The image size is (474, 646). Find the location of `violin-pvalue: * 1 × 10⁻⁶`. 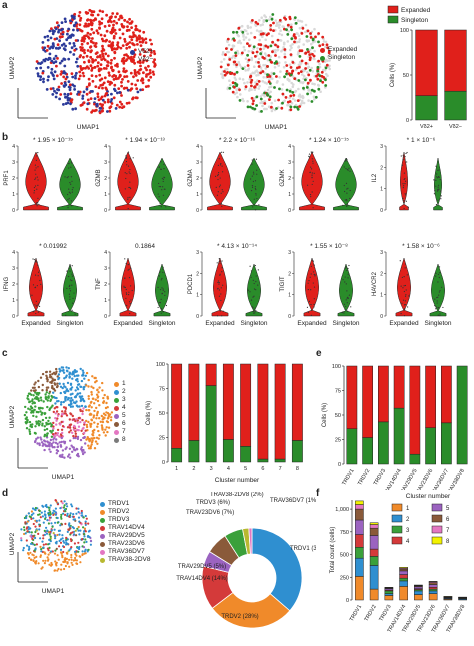

violin-pvalue: * 1 × 10⁻⁶ is located at coordinates (421, 140).